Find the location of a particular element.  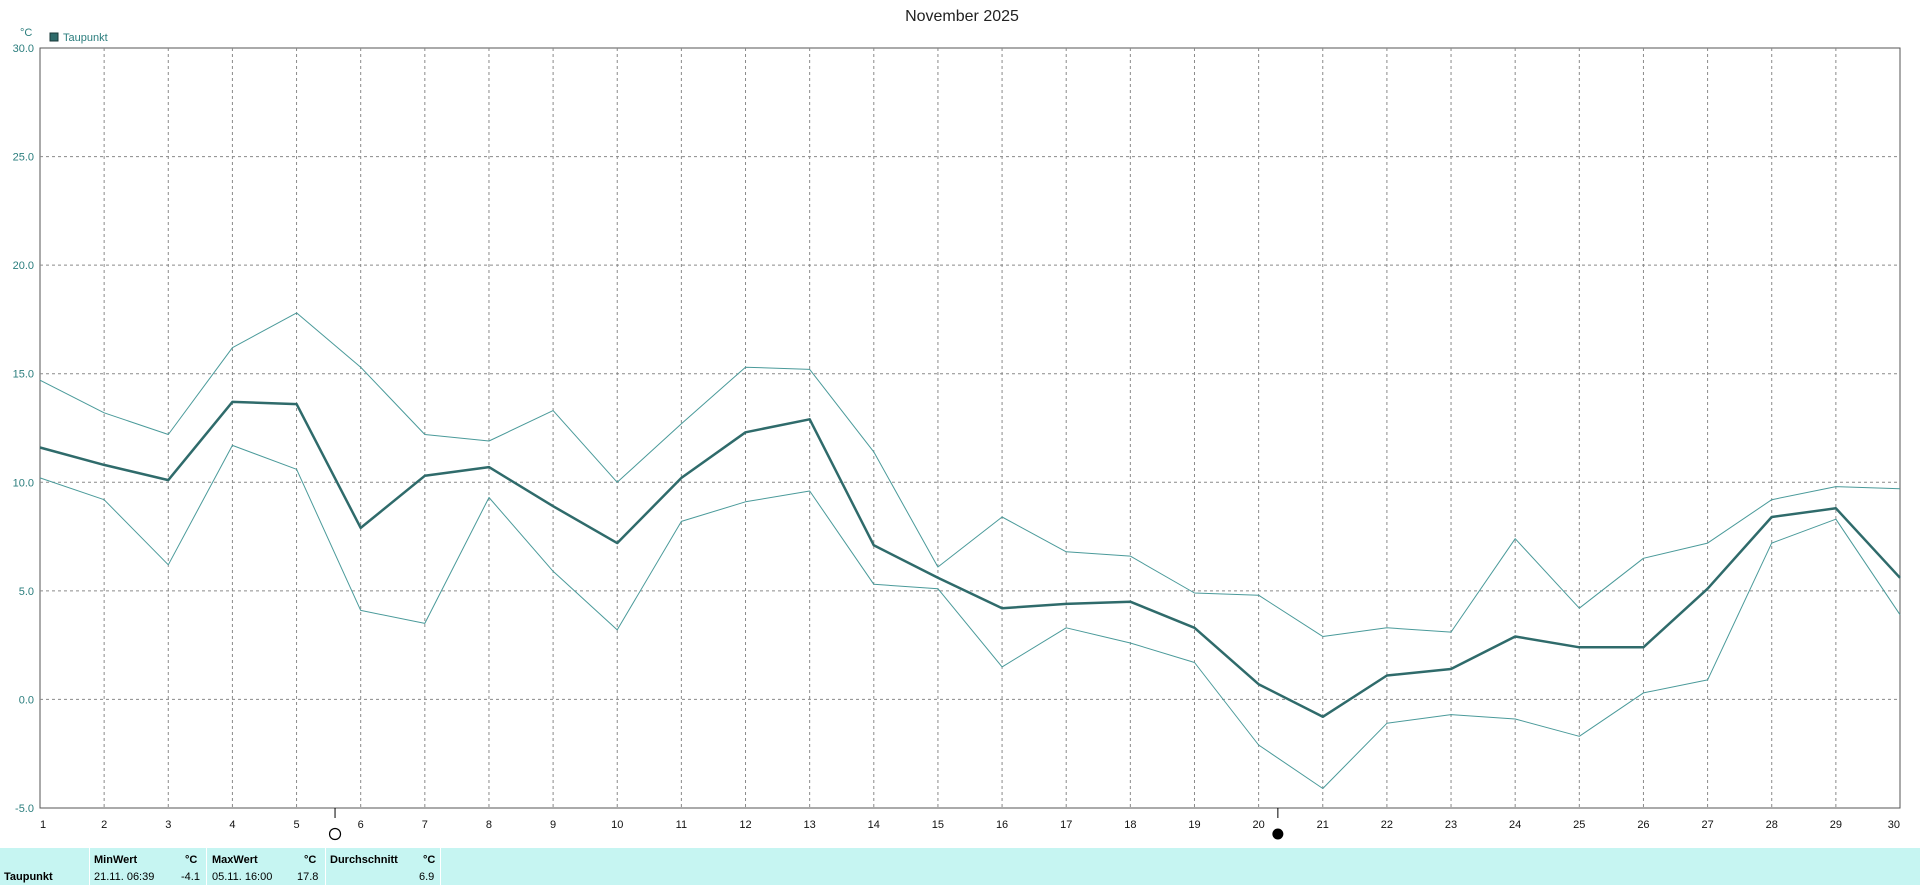

x-tick-label: 8 is located at coordinates (489, 825).